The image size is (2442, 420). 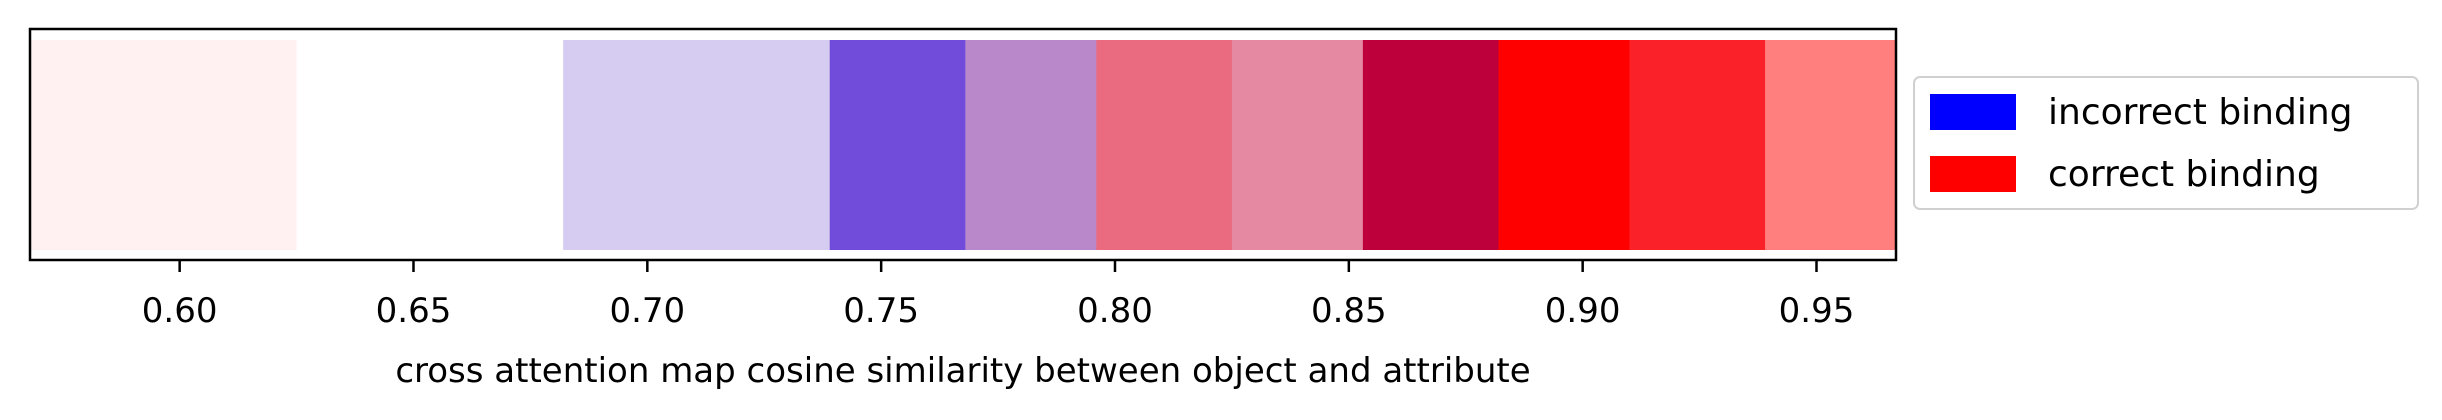 I want to click on x-tick-label-2: 0.70, so click(x=647, y=311).